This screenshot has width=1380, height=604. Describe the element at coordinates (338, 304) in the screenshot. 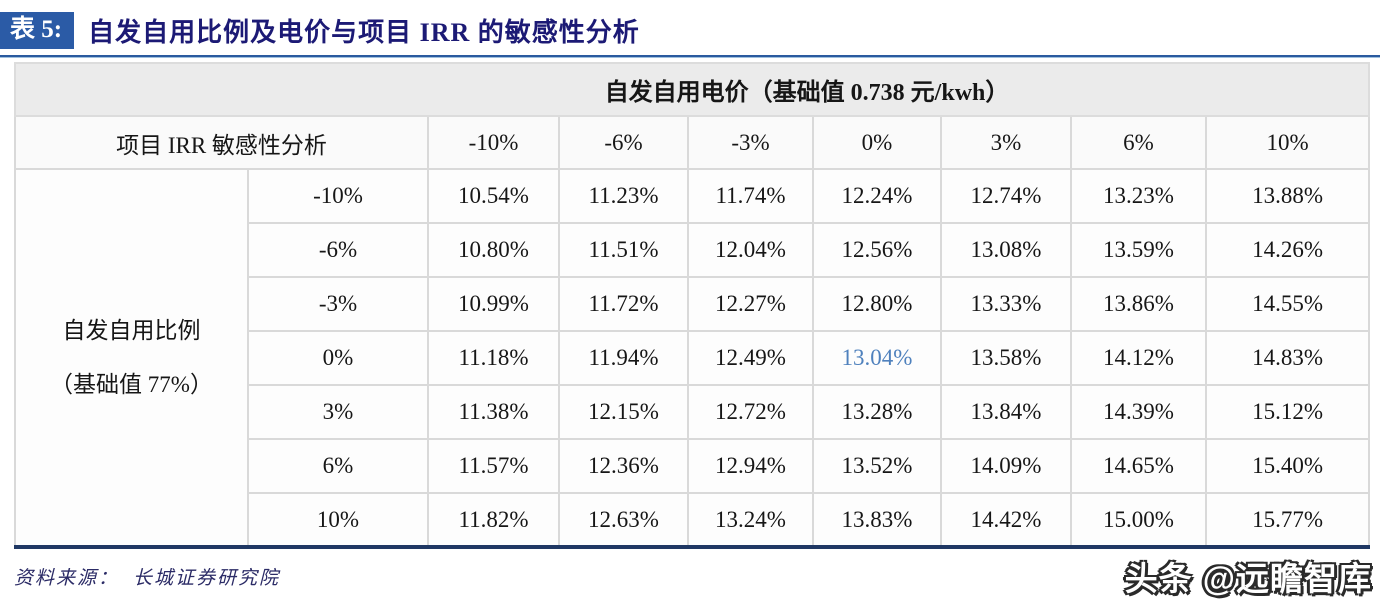

I see `row-label--3%: -3%` at that location.